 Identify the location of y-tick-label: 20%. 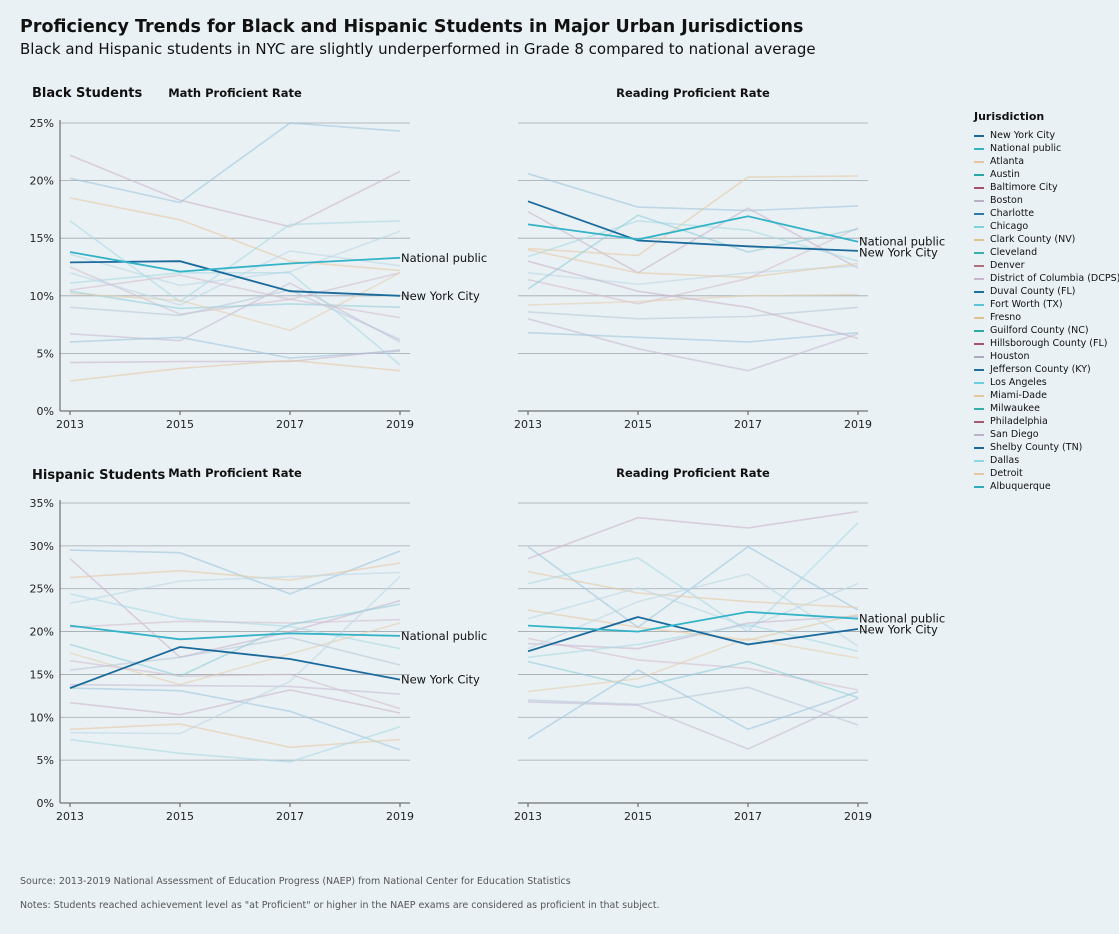
(42, 181).